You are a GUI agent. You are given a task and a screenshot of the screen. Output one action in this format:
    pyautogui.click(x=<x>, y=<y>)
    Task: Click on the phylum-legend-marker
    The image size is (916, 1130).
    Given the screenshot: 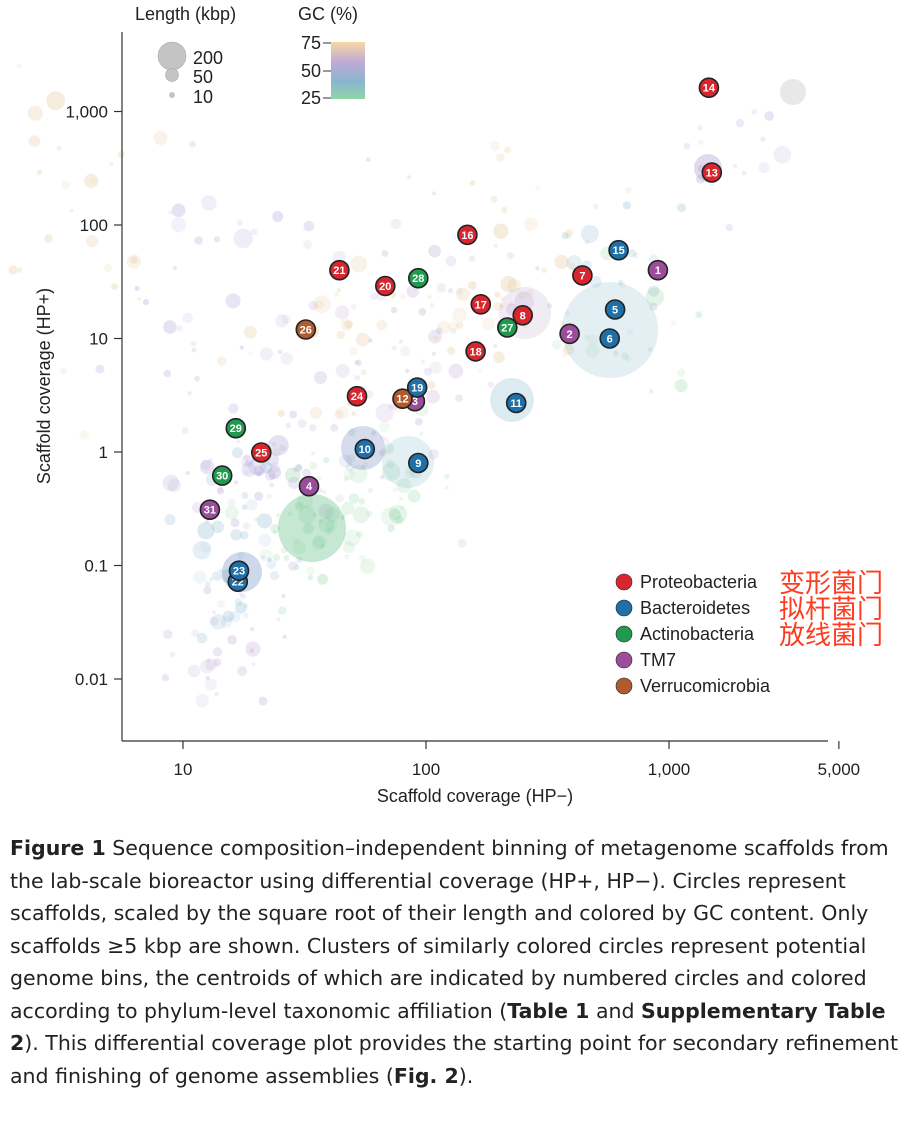 What is the action you would take?
    pyautogui.click(x=624, y=660)
    